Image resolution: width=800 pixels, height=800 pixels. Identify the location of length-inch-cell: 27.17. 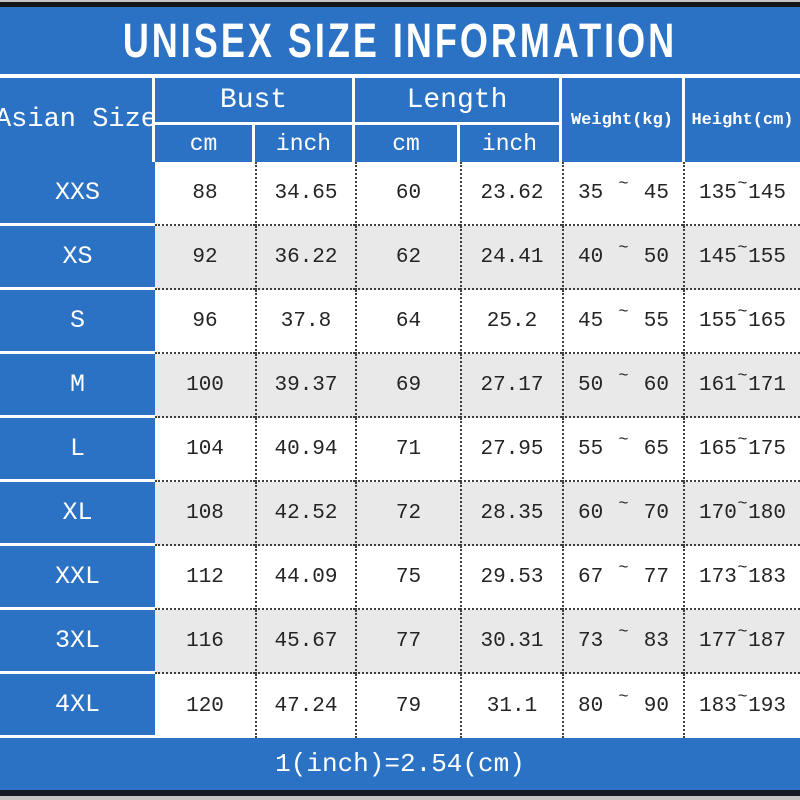
(511, 386).